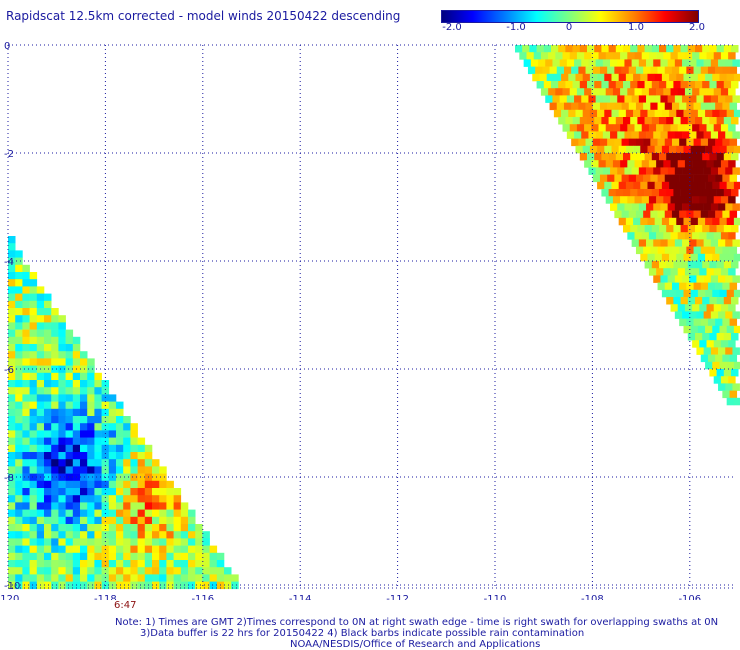 This screenshot has height=650, width=740. I want to click on lon-tick-label: -112, so click(397, 597).